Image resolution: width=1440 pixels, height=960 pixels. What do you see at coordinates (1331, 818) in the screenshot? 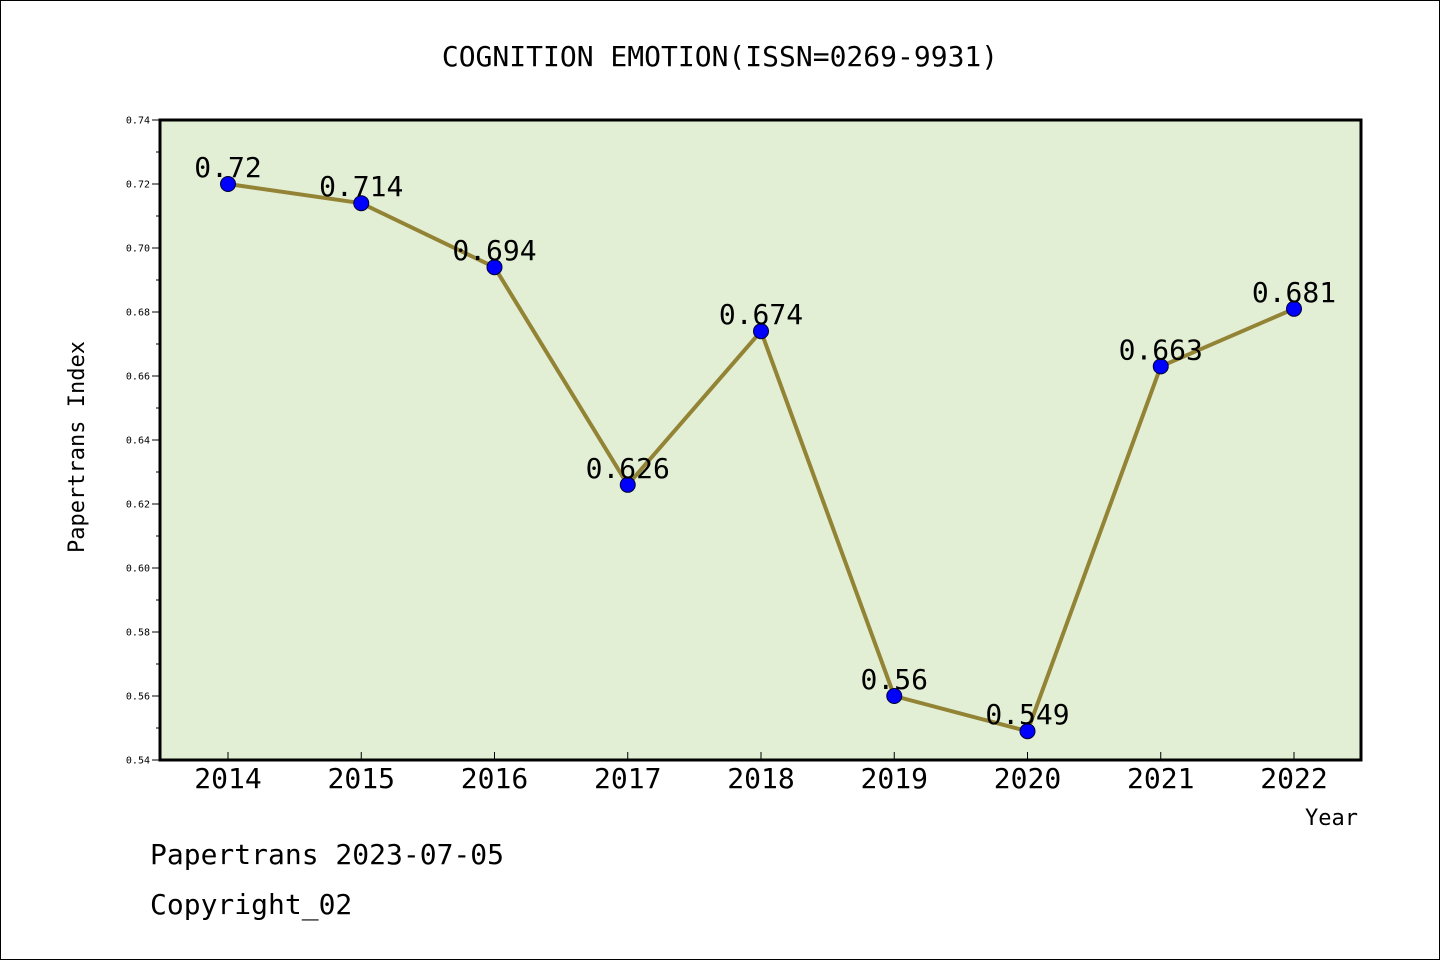
I see `x-axis-label: Year` at bounding box center [1331, 818].